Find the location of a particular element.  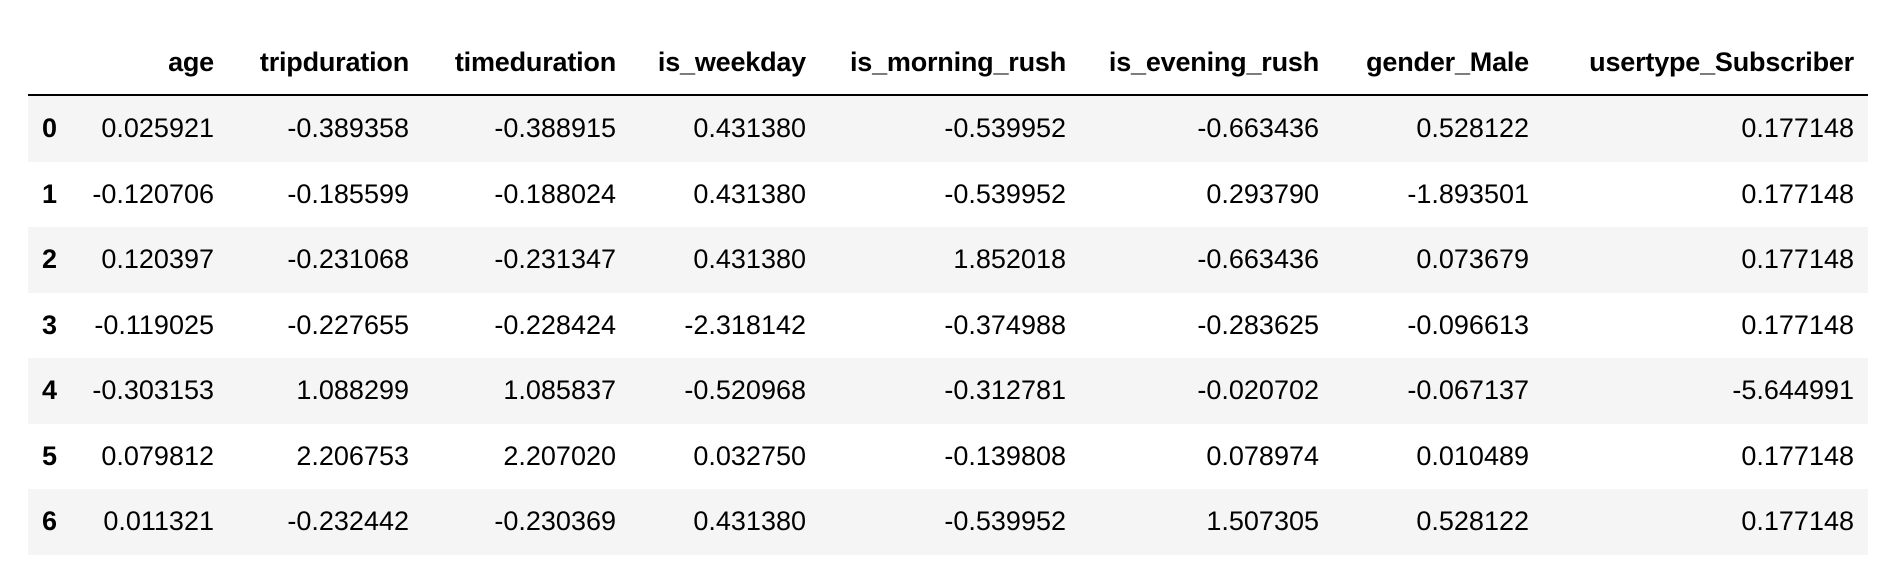

row-index: 5 is located at coordinates (50, 455).